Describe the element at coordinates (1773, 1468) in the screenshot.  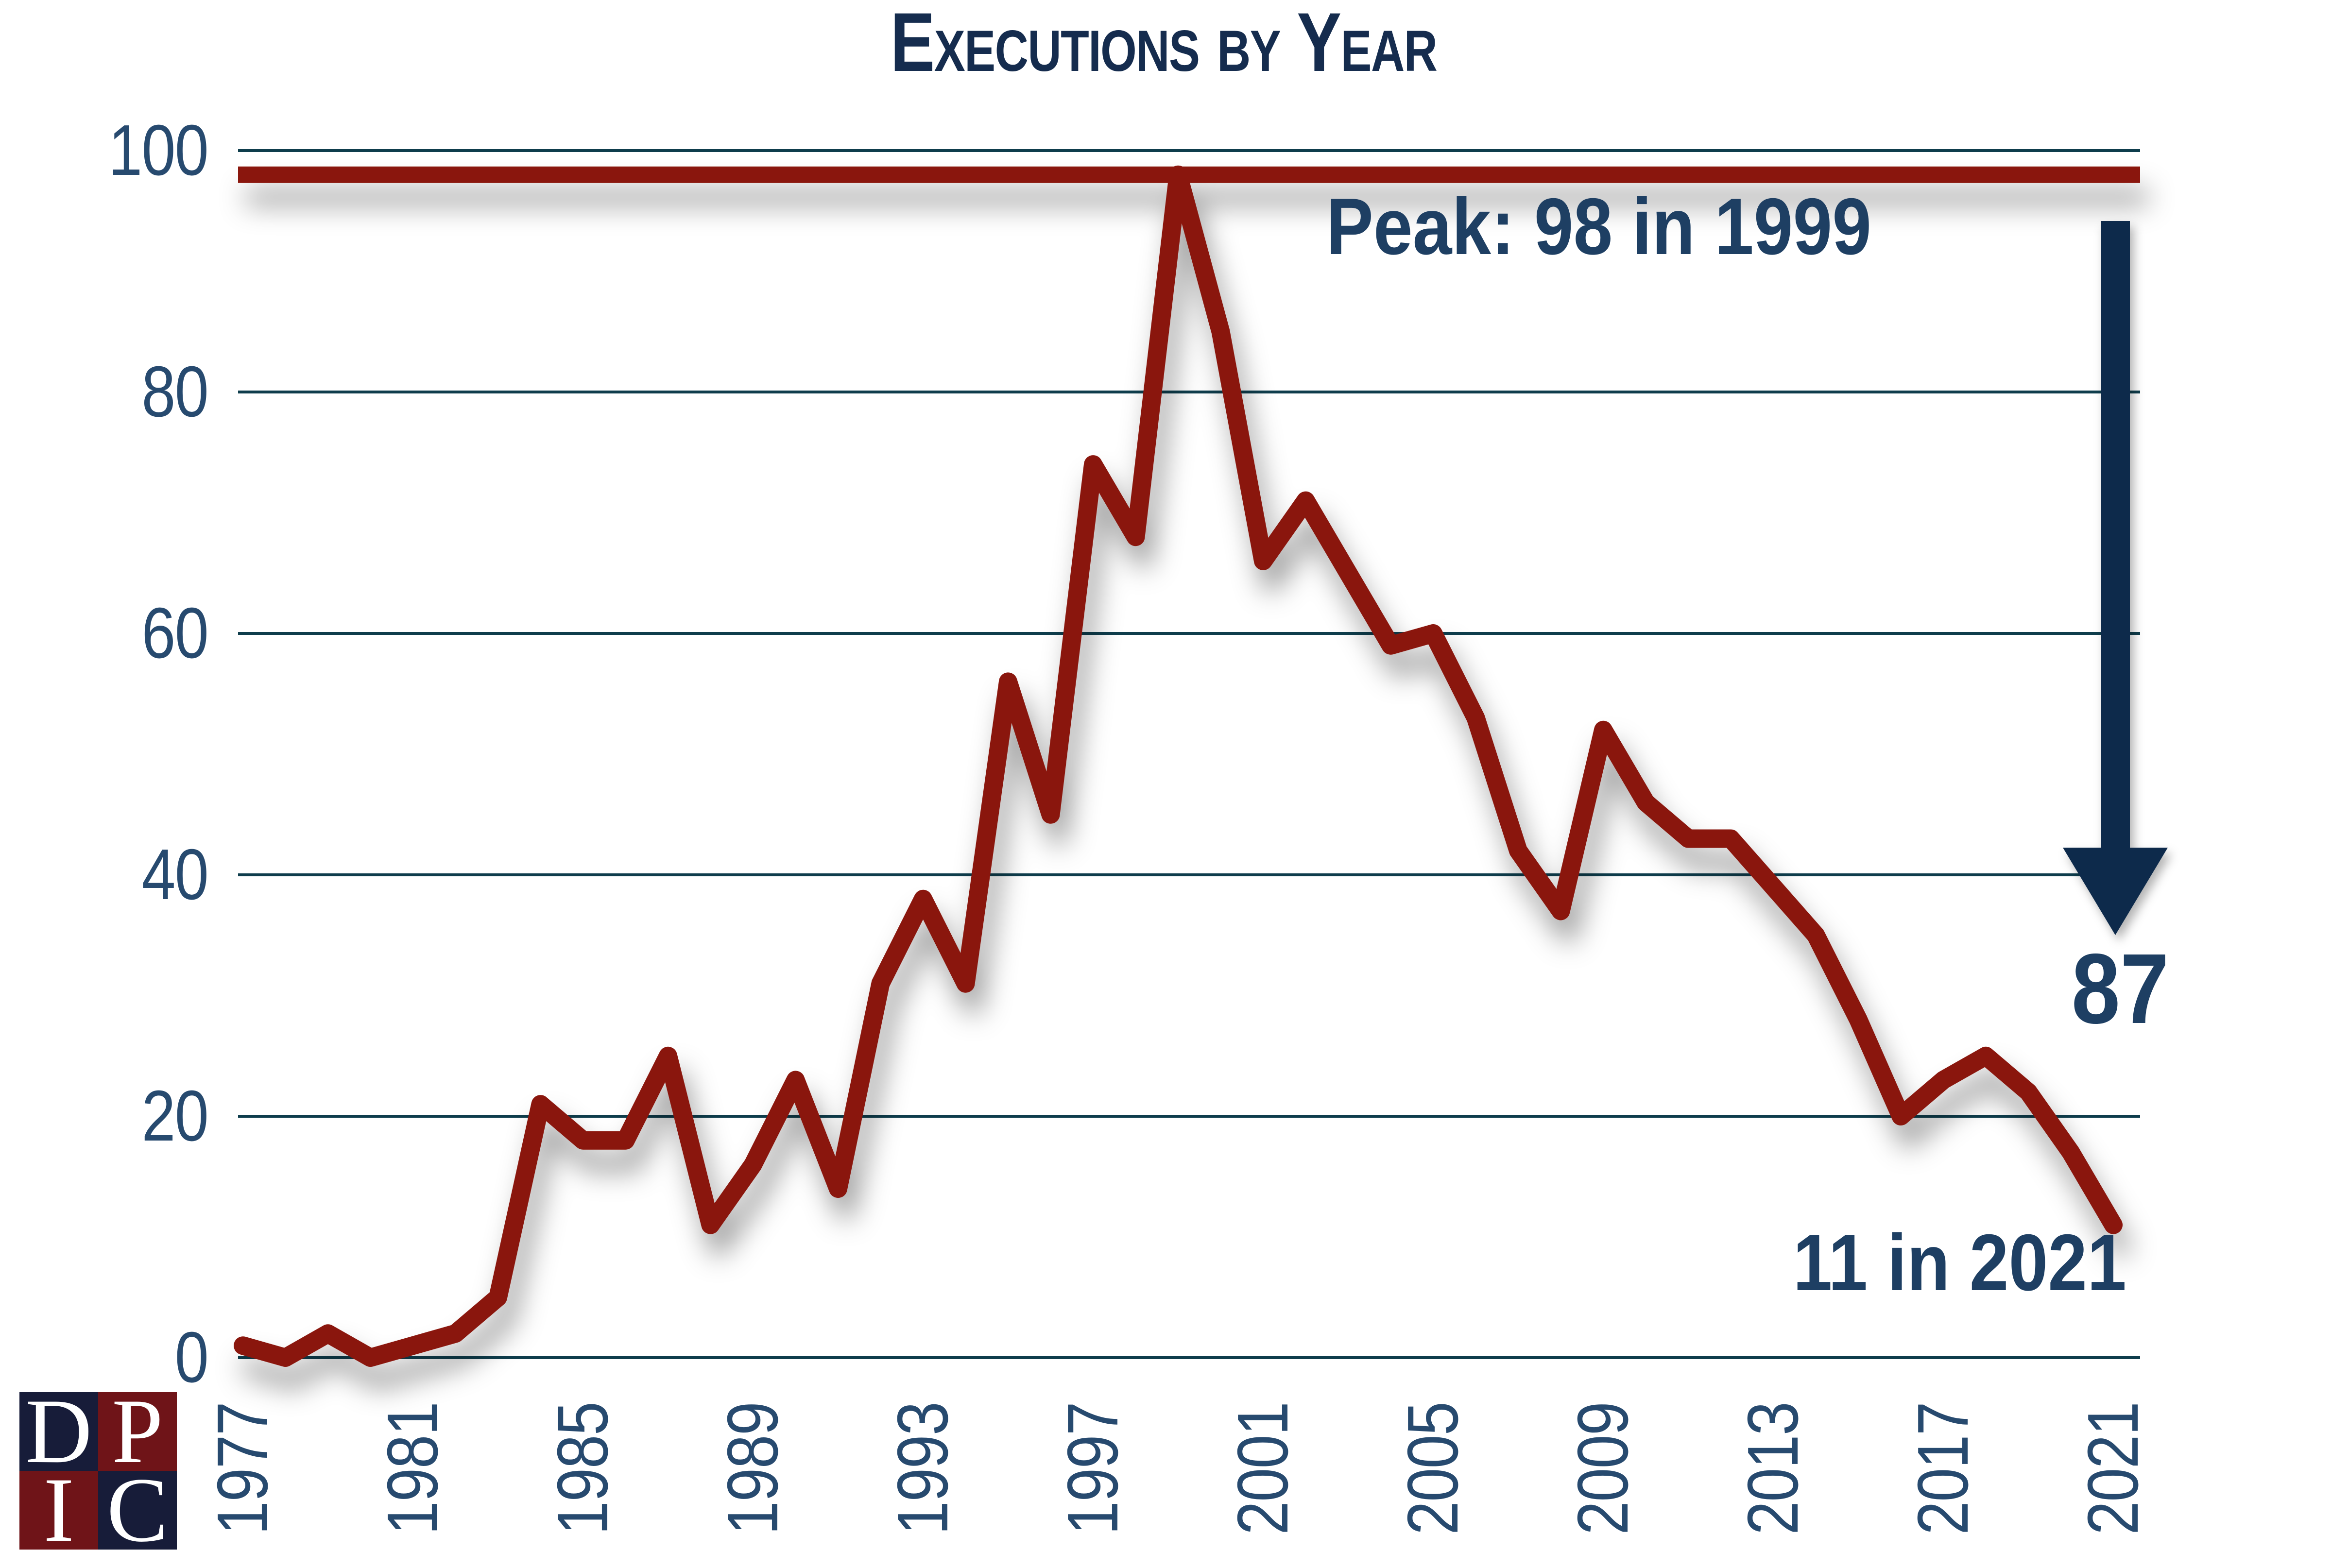
I see `x-axis-tick-label-2013: 2013` at that location.